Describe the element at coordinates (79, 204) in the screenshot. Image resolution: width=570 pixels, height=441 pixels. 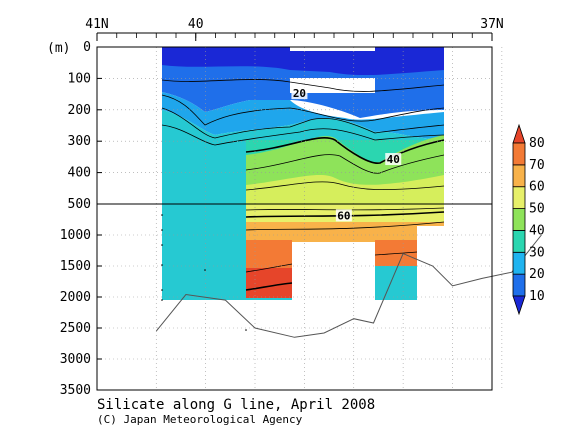
I see `y-tick-label-5: 500` at that location.